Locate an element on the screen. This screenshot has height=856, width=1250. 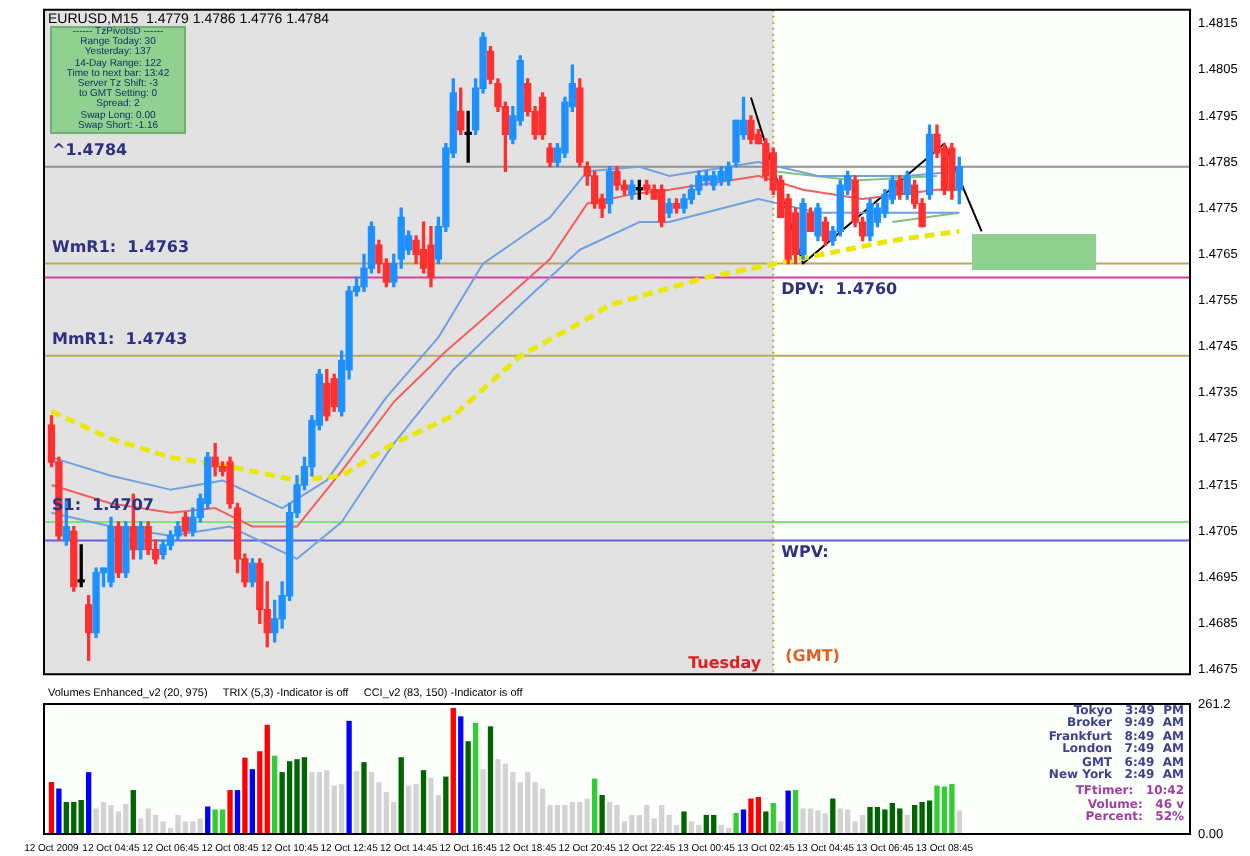
ref-line-label: DPV: 1.4760 is located at coordinates (840, 288).